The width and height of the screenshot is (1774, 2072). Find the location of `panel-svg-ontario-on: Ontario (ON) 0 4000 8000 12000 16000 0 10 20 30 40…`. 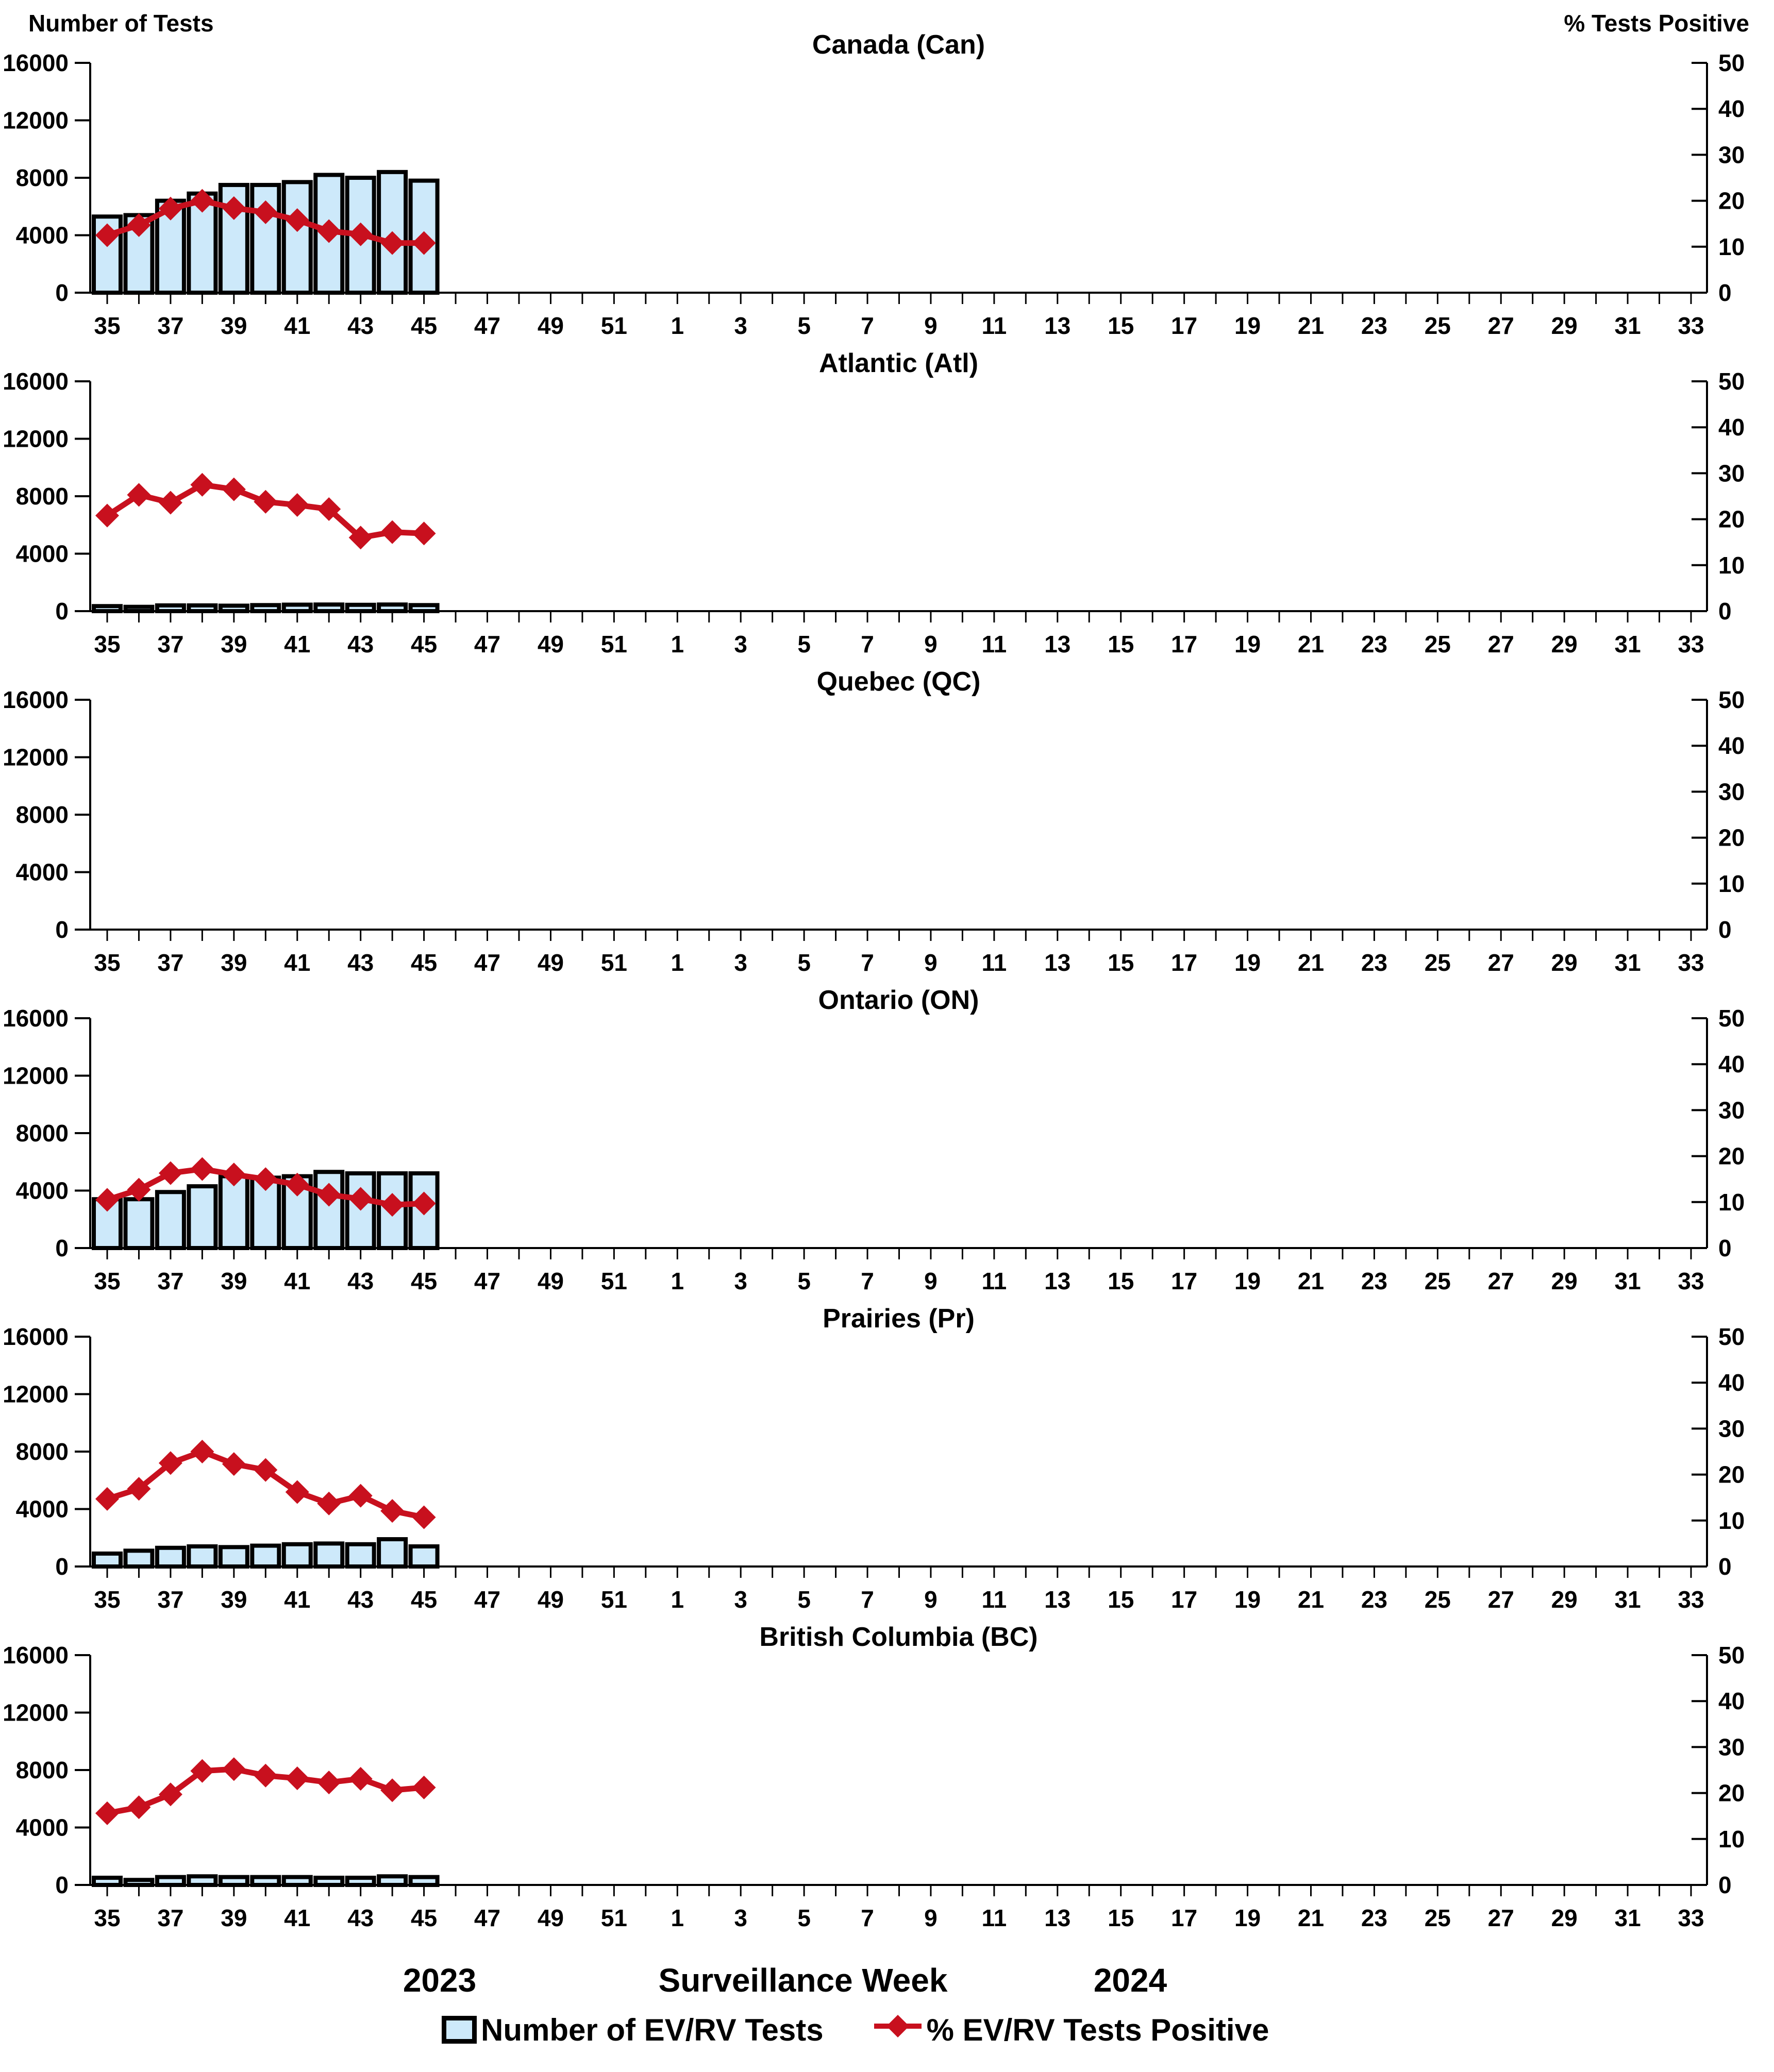

panel-svg-ontario-on: Ontario (ON) 0 4000 8000 12000 16000 0 10 20 30 40… is located at coordinates (874, 1140).